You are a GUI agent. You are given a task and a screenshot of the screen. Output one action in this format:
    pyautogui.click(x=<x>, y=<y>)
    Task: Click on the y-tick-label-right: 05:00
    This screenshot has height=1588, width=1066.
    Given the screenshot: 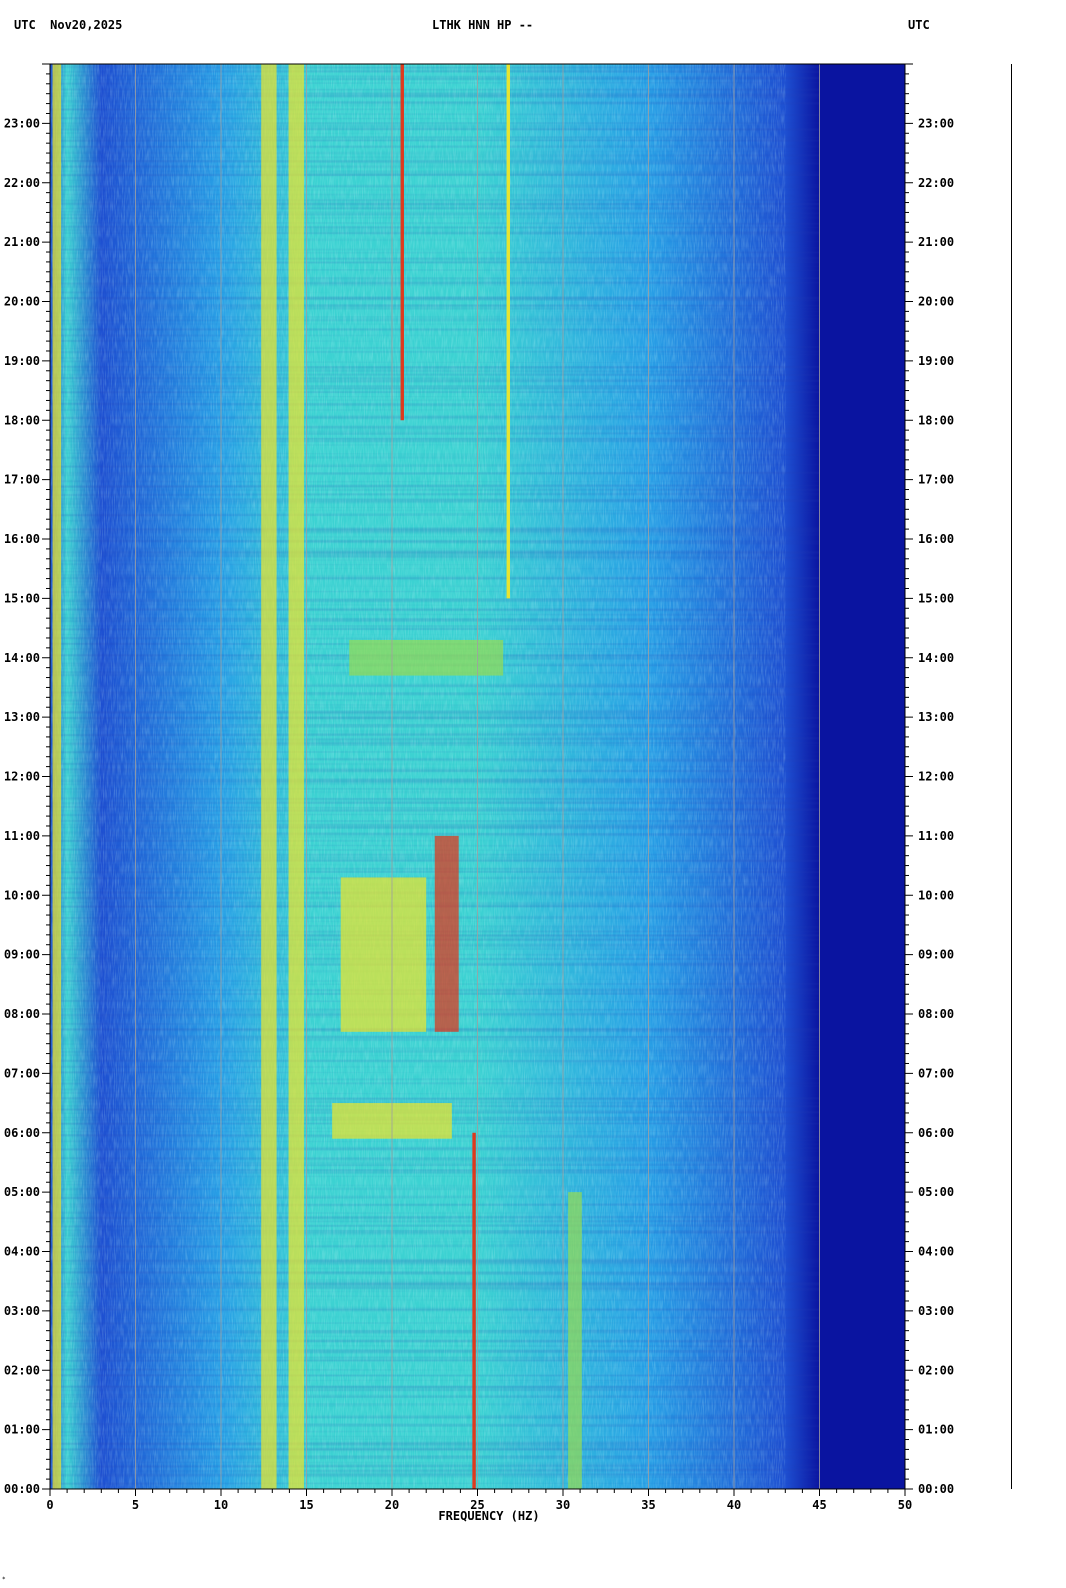 What is the action you would take?
    pyautogui.click(x=936, y=1192)
    